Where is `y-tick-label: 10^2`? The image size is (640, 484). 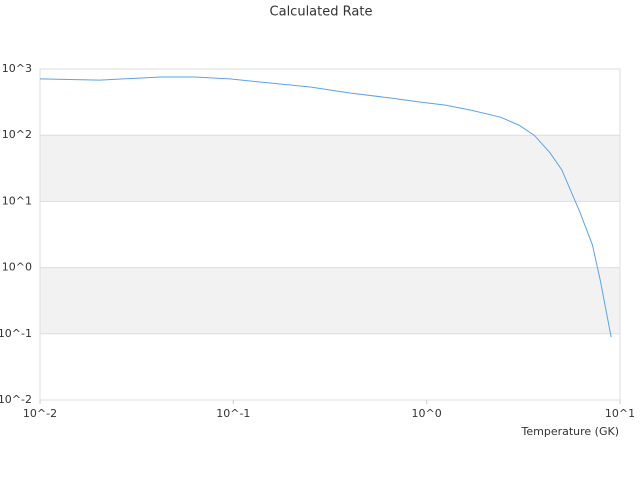 y-tick-label: 10^2 is located at coordinates (17, 134).